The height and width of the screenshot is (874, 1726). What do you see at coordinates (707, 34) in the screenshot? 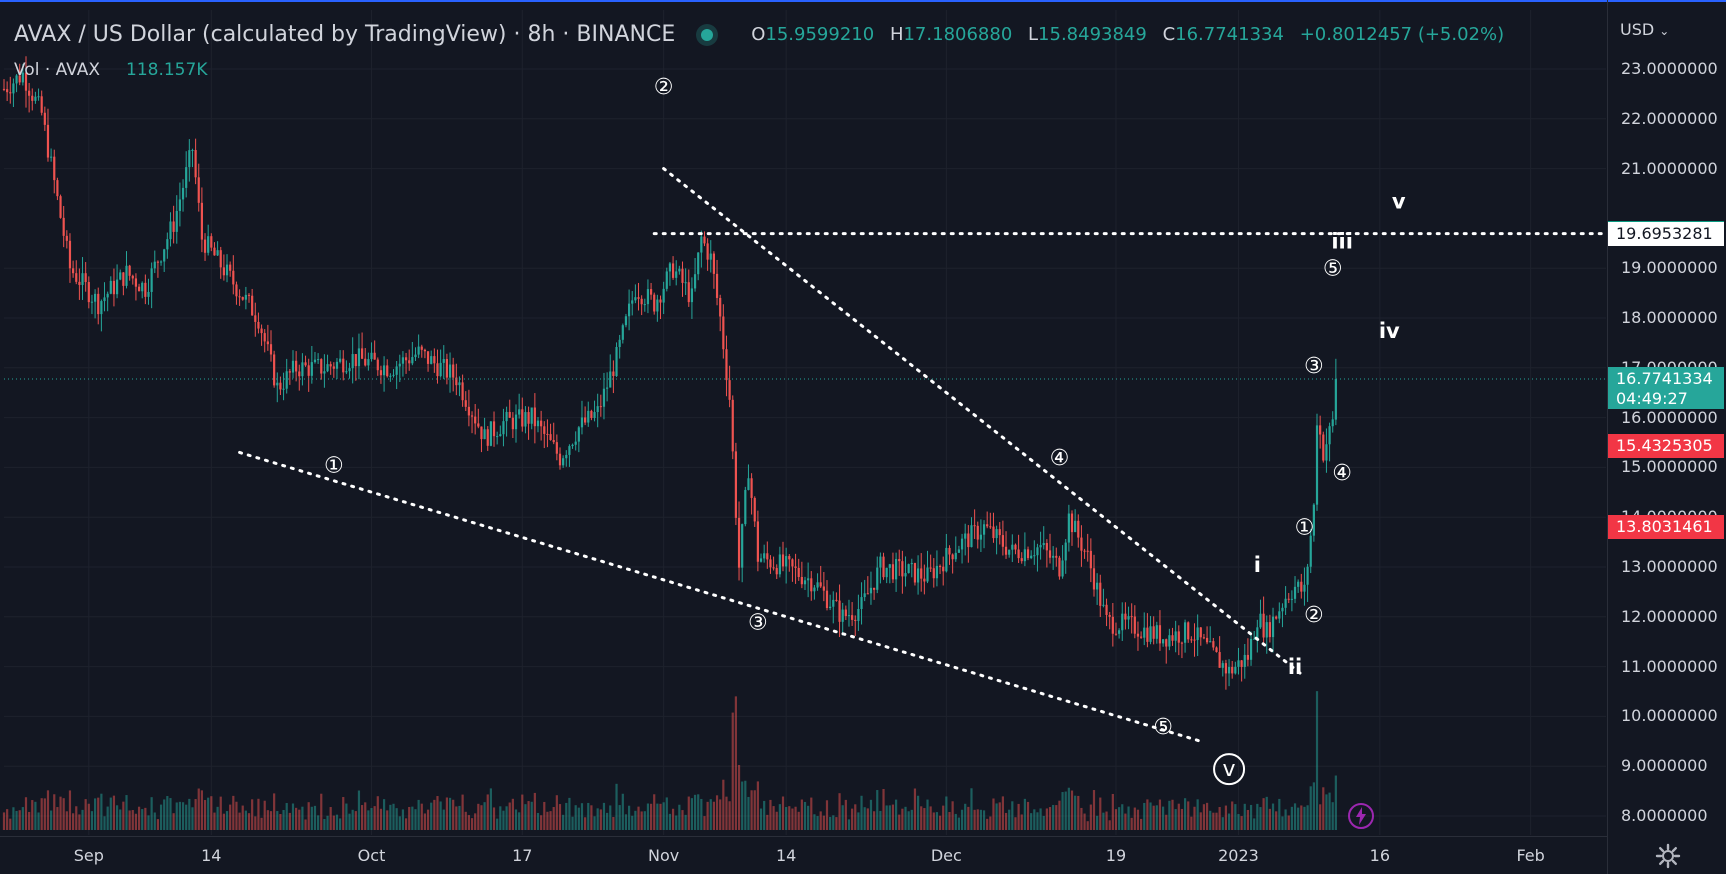
I see `market-status-dot-icon` at bounding box center [707, 34].